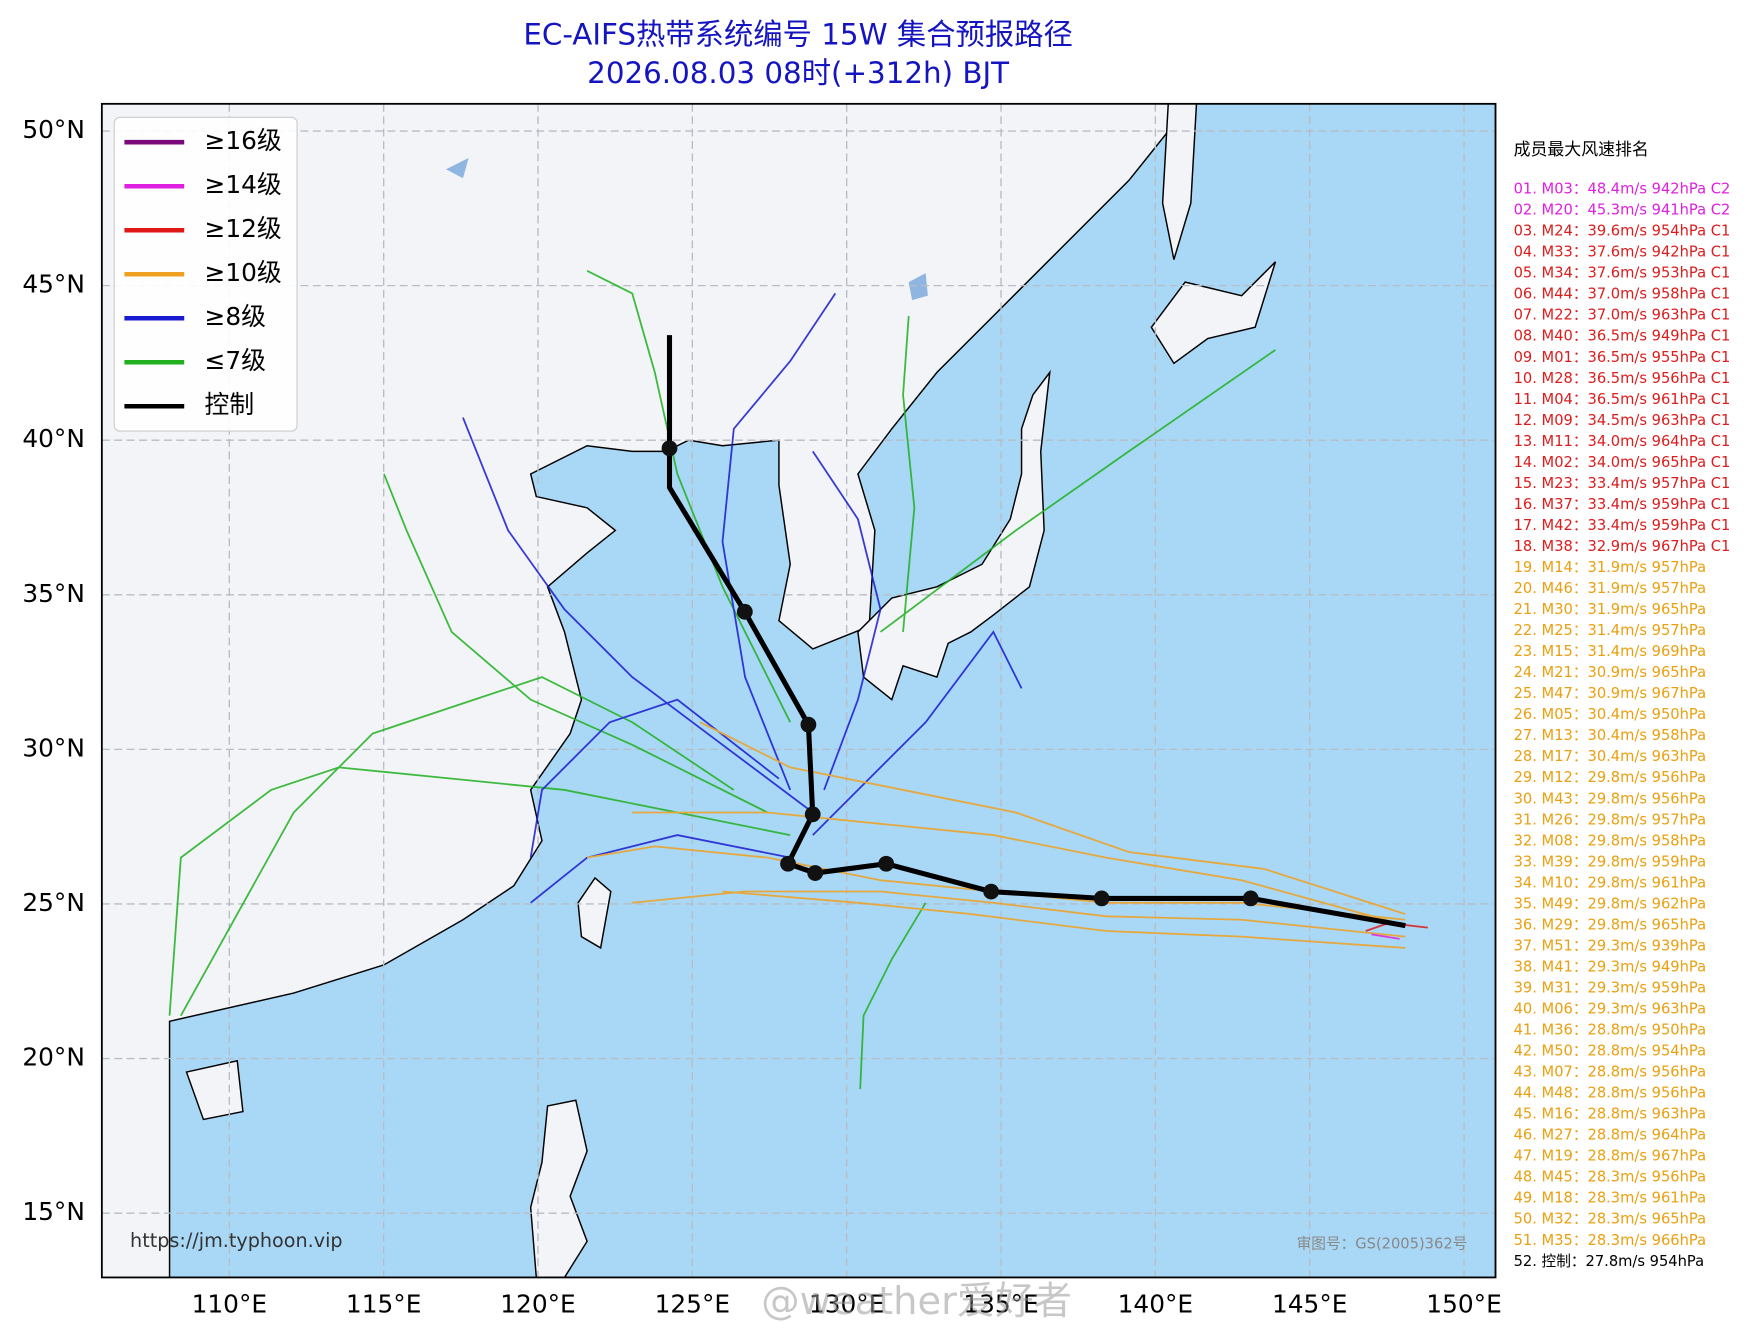 This screenshot has width=1761, height=1335. What do you see at coordinates (1622, 399) in the screenshot?
I see `ranking-entry: 11. M04：36.5m/s 961hPa C1` at bounding box center [1622, 399].